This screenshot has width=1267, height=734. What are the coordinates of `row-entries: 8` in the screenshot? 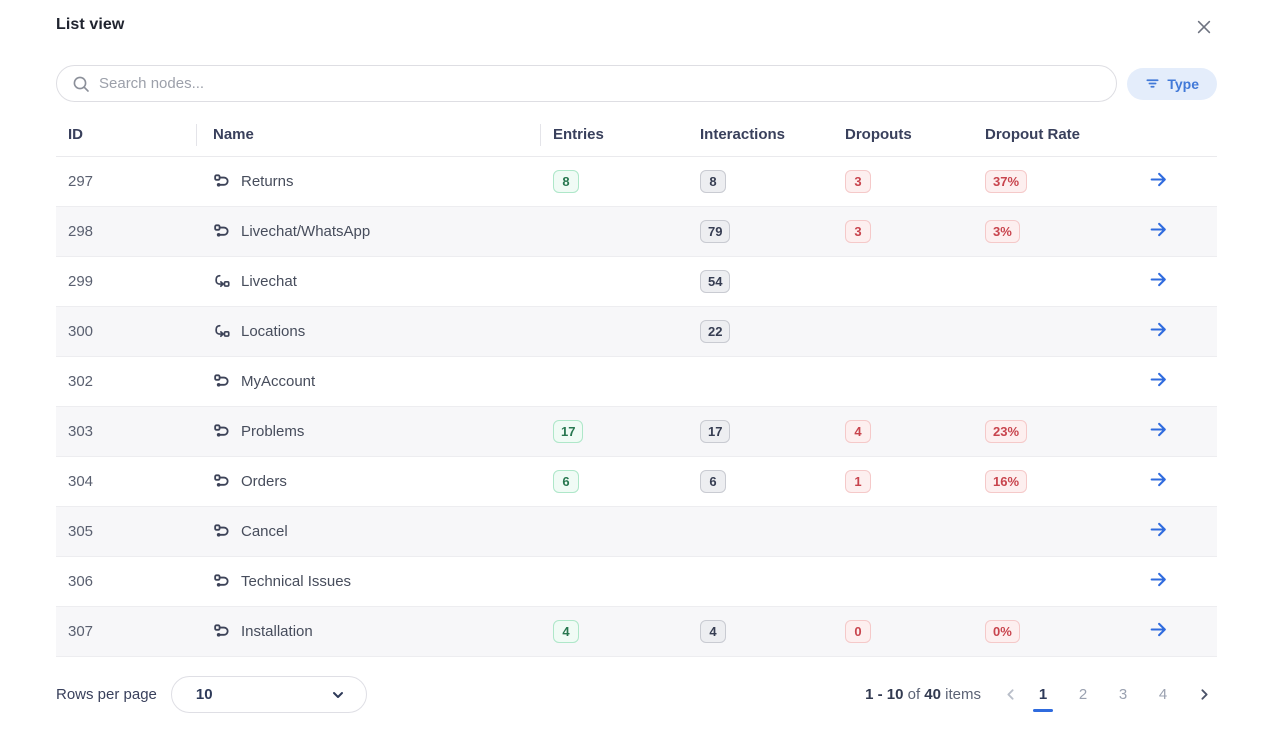 It's located at (614, 181).